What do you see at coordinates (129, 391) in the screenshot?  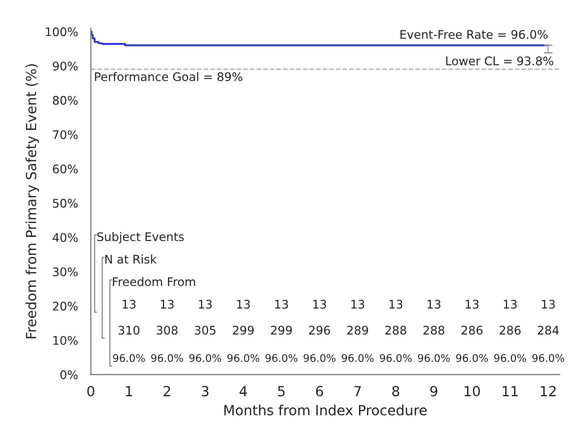 I see `x-tick-label: 1` at bounding box center [129, 391].